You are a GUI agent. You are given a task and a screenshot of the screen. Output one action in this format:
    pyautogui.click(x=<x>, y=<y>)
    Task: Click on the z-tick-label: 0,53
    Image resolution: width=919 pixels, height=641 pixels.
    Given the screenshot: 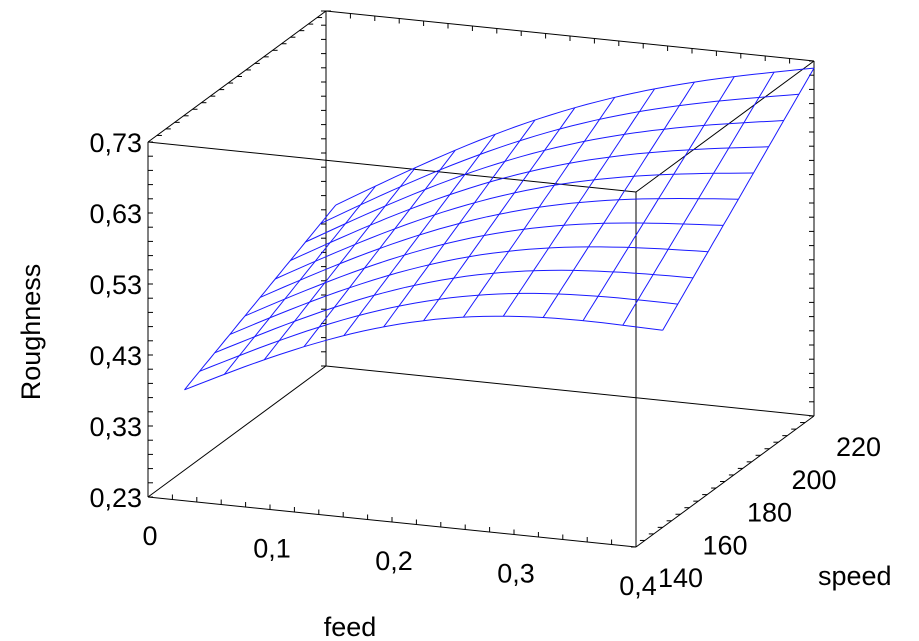 What is the action you would take?
    pyautogui.click(x=115, y=285)
    